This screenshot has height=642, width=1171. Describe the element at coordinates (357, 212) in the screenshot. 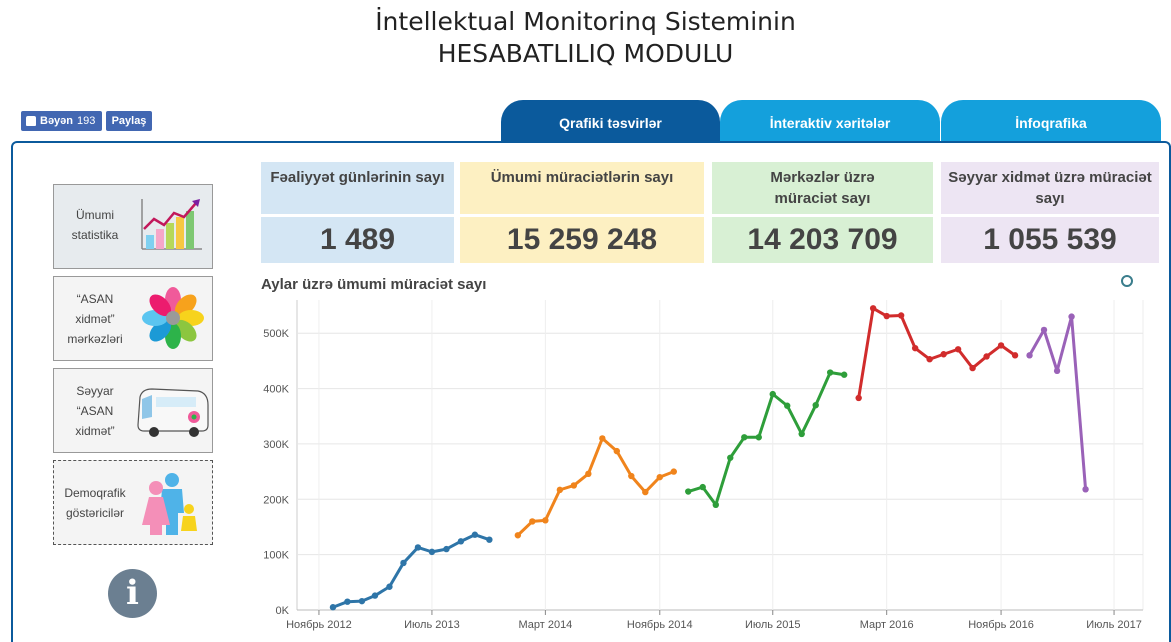

I see `stat-card-activity-days: Fəaliyyət günlərinin sayı 1 489` at that location.